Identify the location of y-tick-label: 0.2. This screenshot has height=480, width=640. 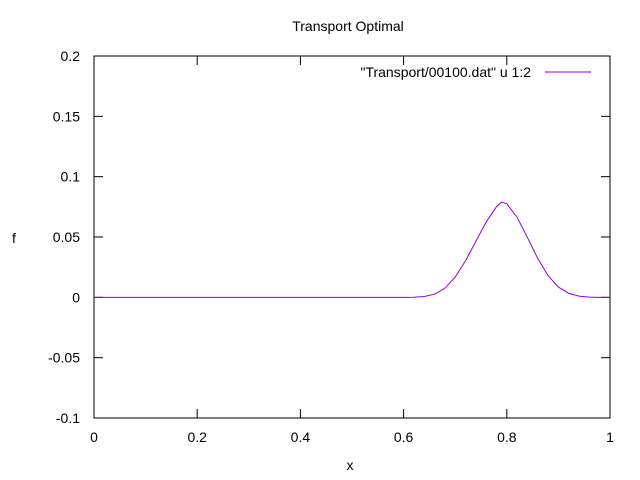
(71, 56).